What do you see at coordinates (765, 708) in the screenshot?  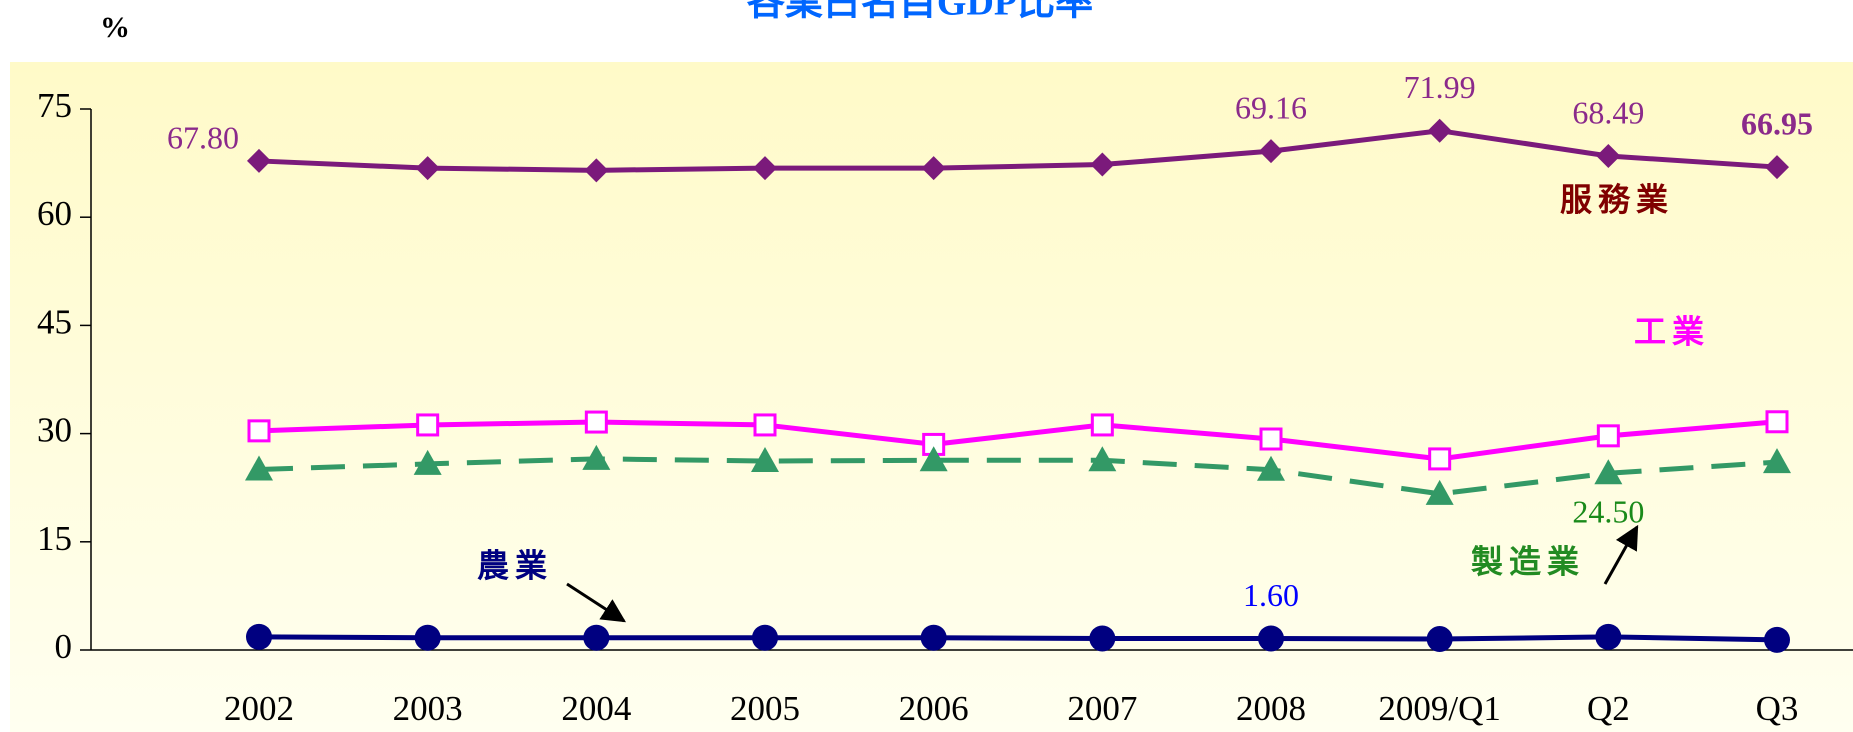 I see `x-tick-label: 2005` at bounding box center [765, 708].